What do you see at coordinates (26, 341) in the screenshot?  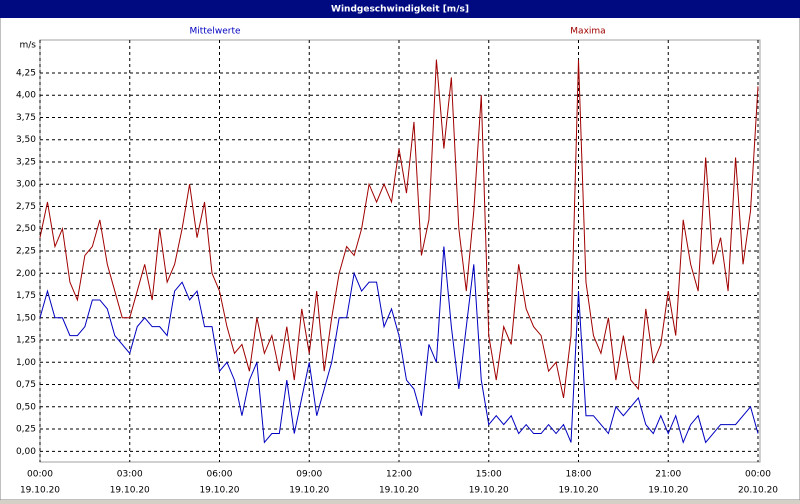 I see `y-tick-label: 1,25` at bounding box center [26, 341].